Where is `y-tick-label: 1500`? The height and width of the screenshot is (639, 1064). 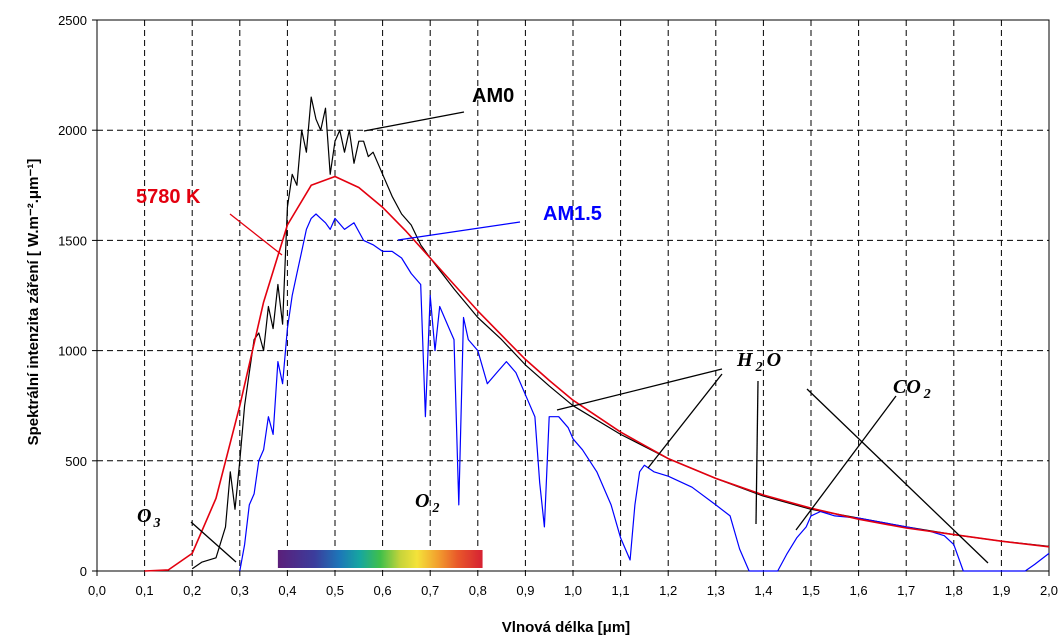 y-tick-label: 1500 is located at coordinates (72, 240).